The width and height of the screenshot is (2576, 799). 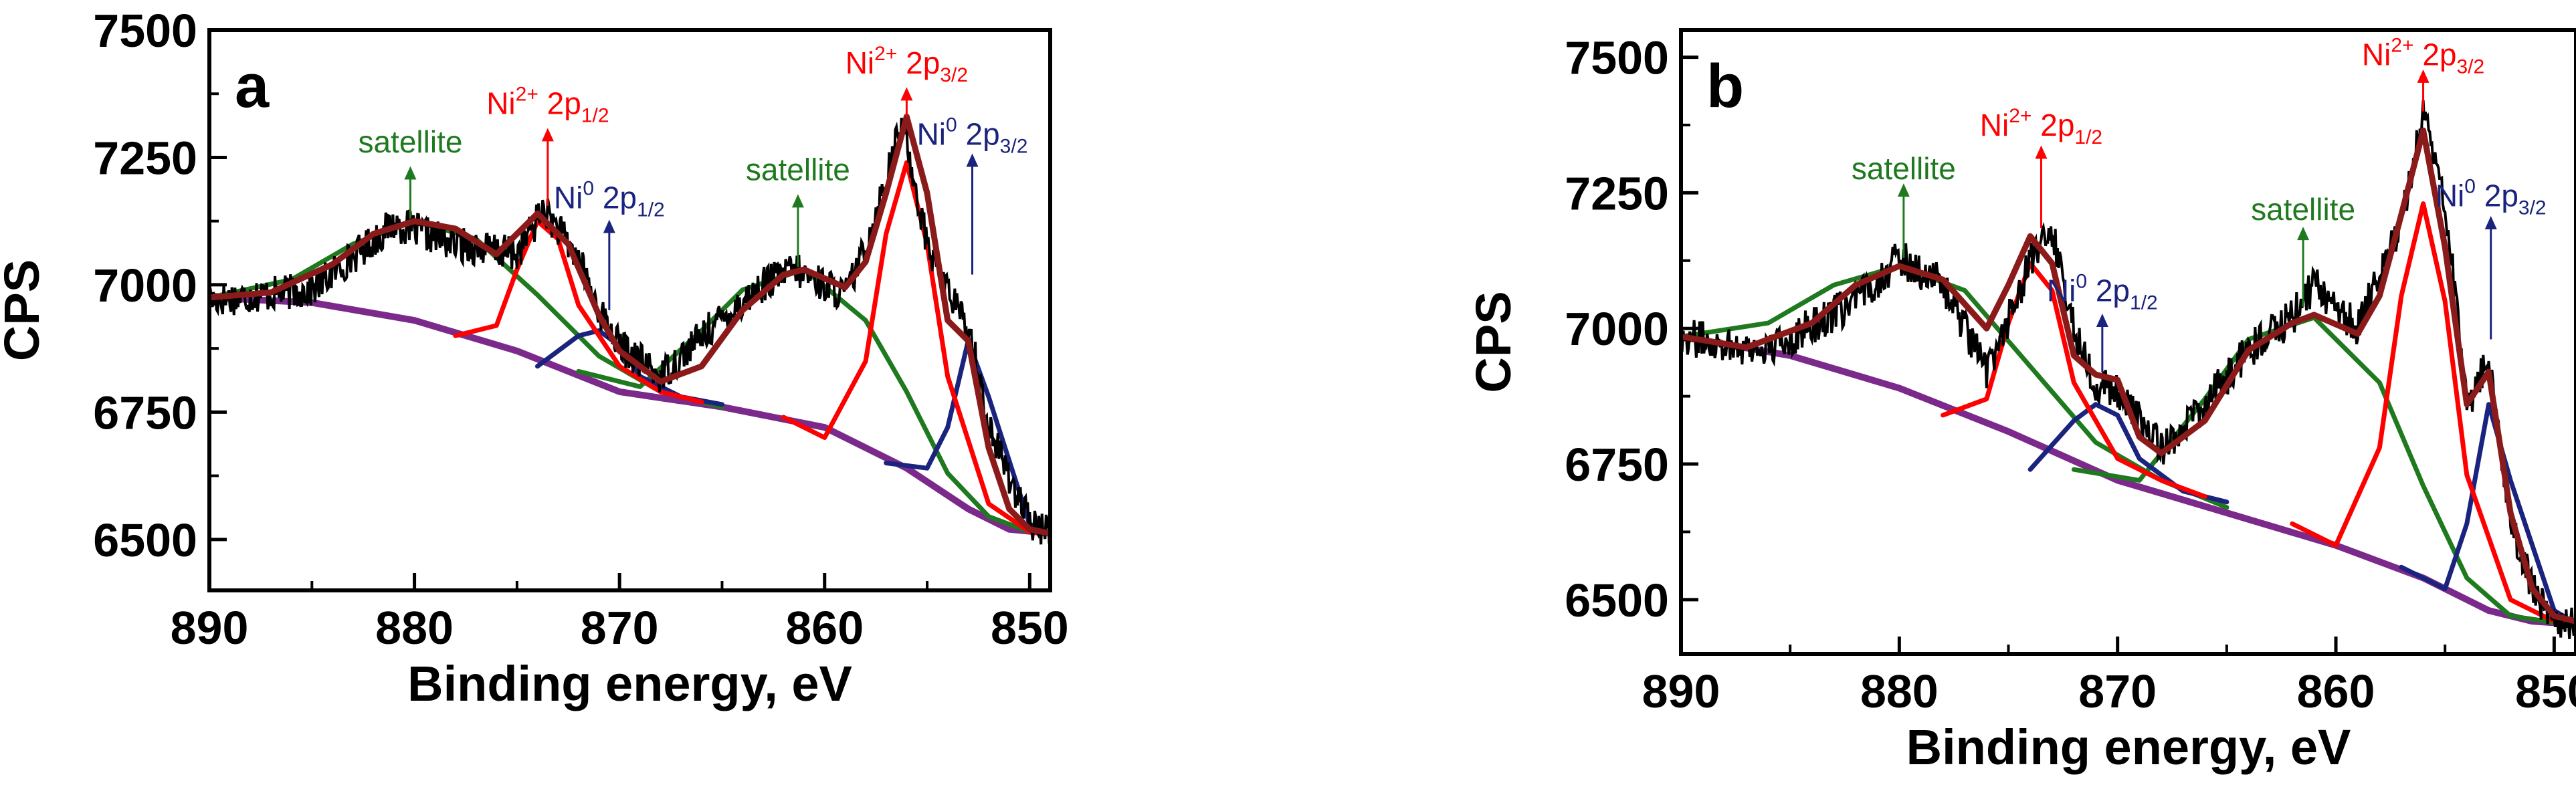 I want to click on panel-b-ni0-2p3-2-curve, so click(x=2487, y=514).